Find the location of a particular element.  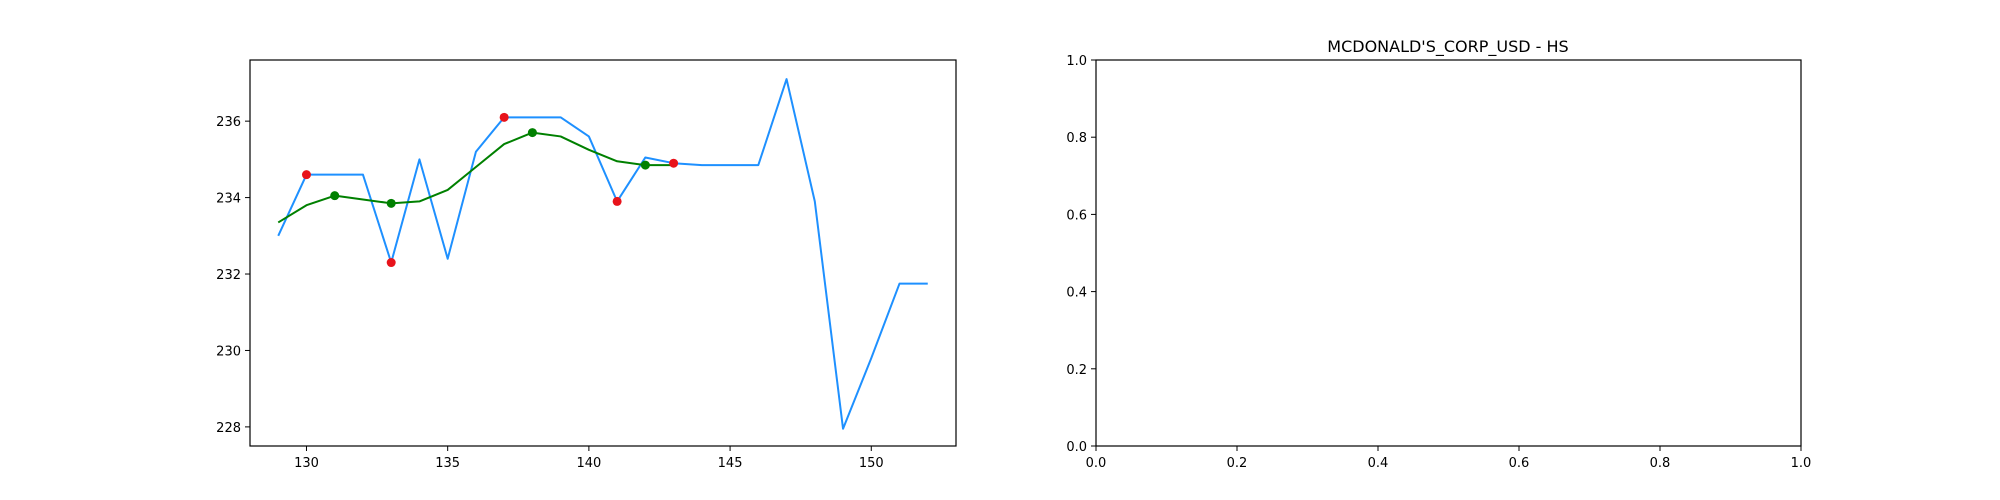

left-x-tick-label: 140 is located at coordinates (588, 463).